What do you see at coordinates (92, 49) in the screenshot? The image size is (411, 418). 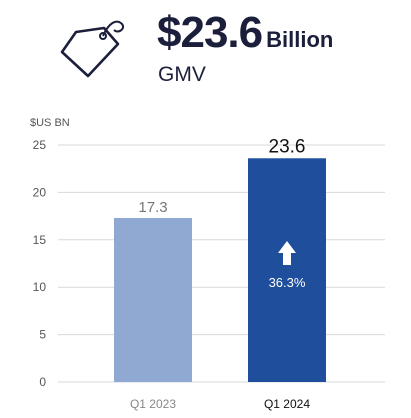 I see `price-tag-icon` at bounding box center [92, 49].